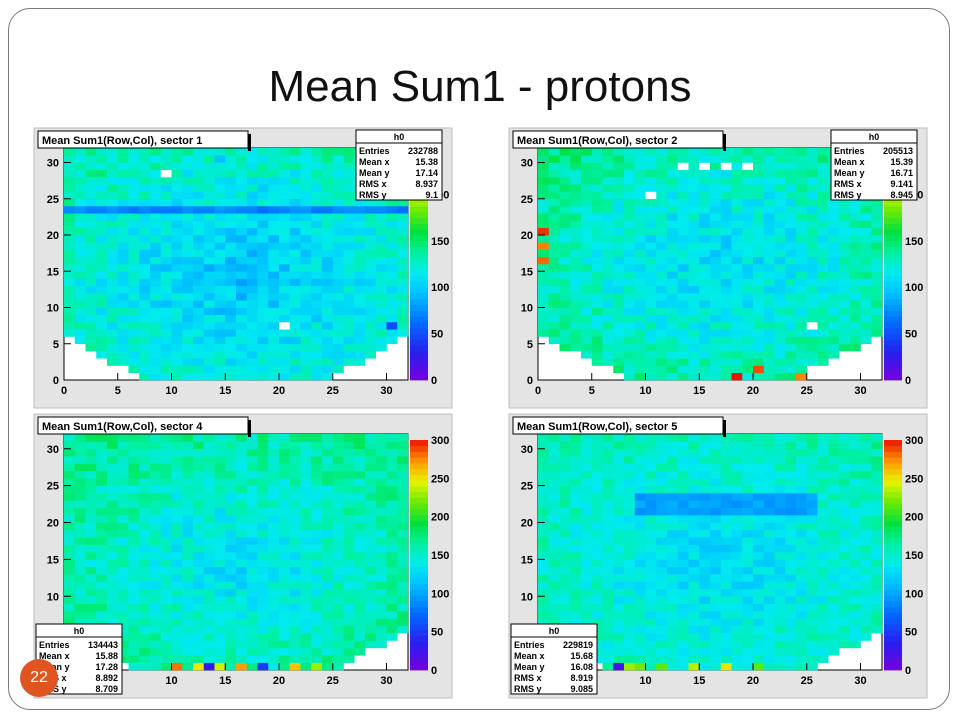 The image size is (960, 720). I want to click on y-tick-label: 10, so click(527, 309).